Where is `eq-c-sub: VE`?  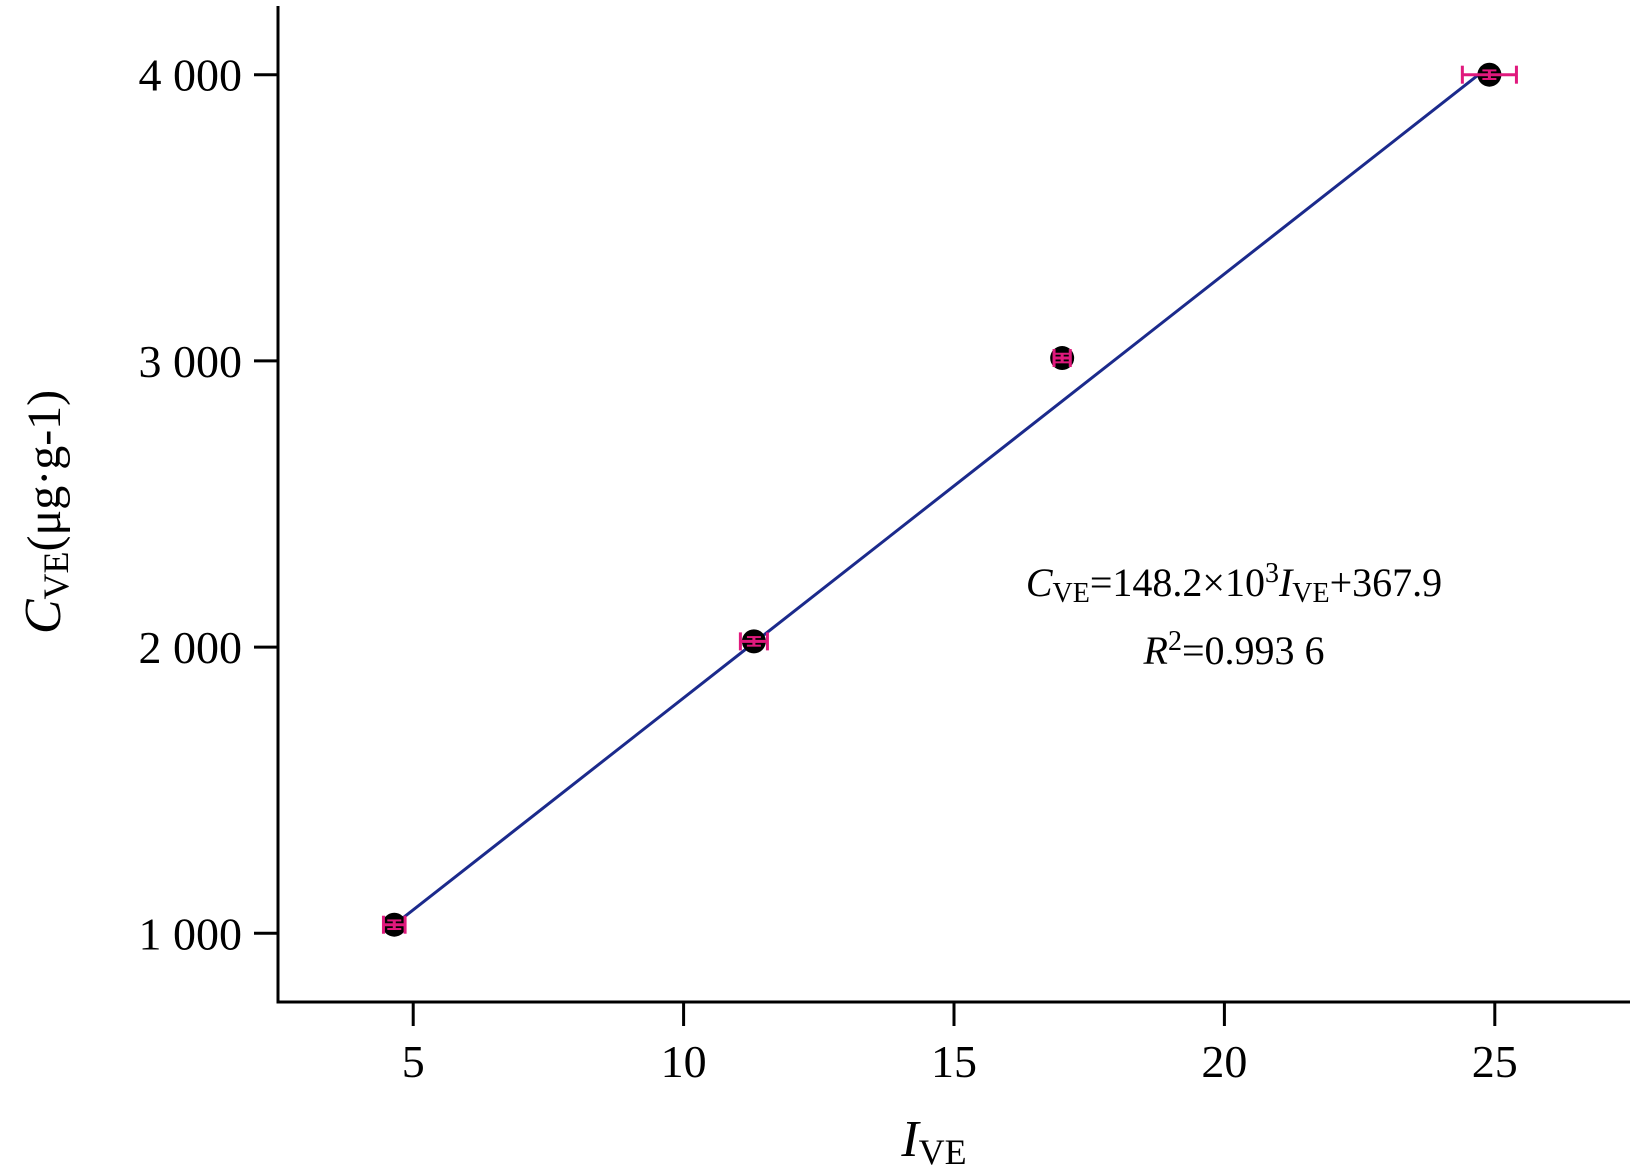
eq-c-sub: VE is located at coordinates (1071, 593).